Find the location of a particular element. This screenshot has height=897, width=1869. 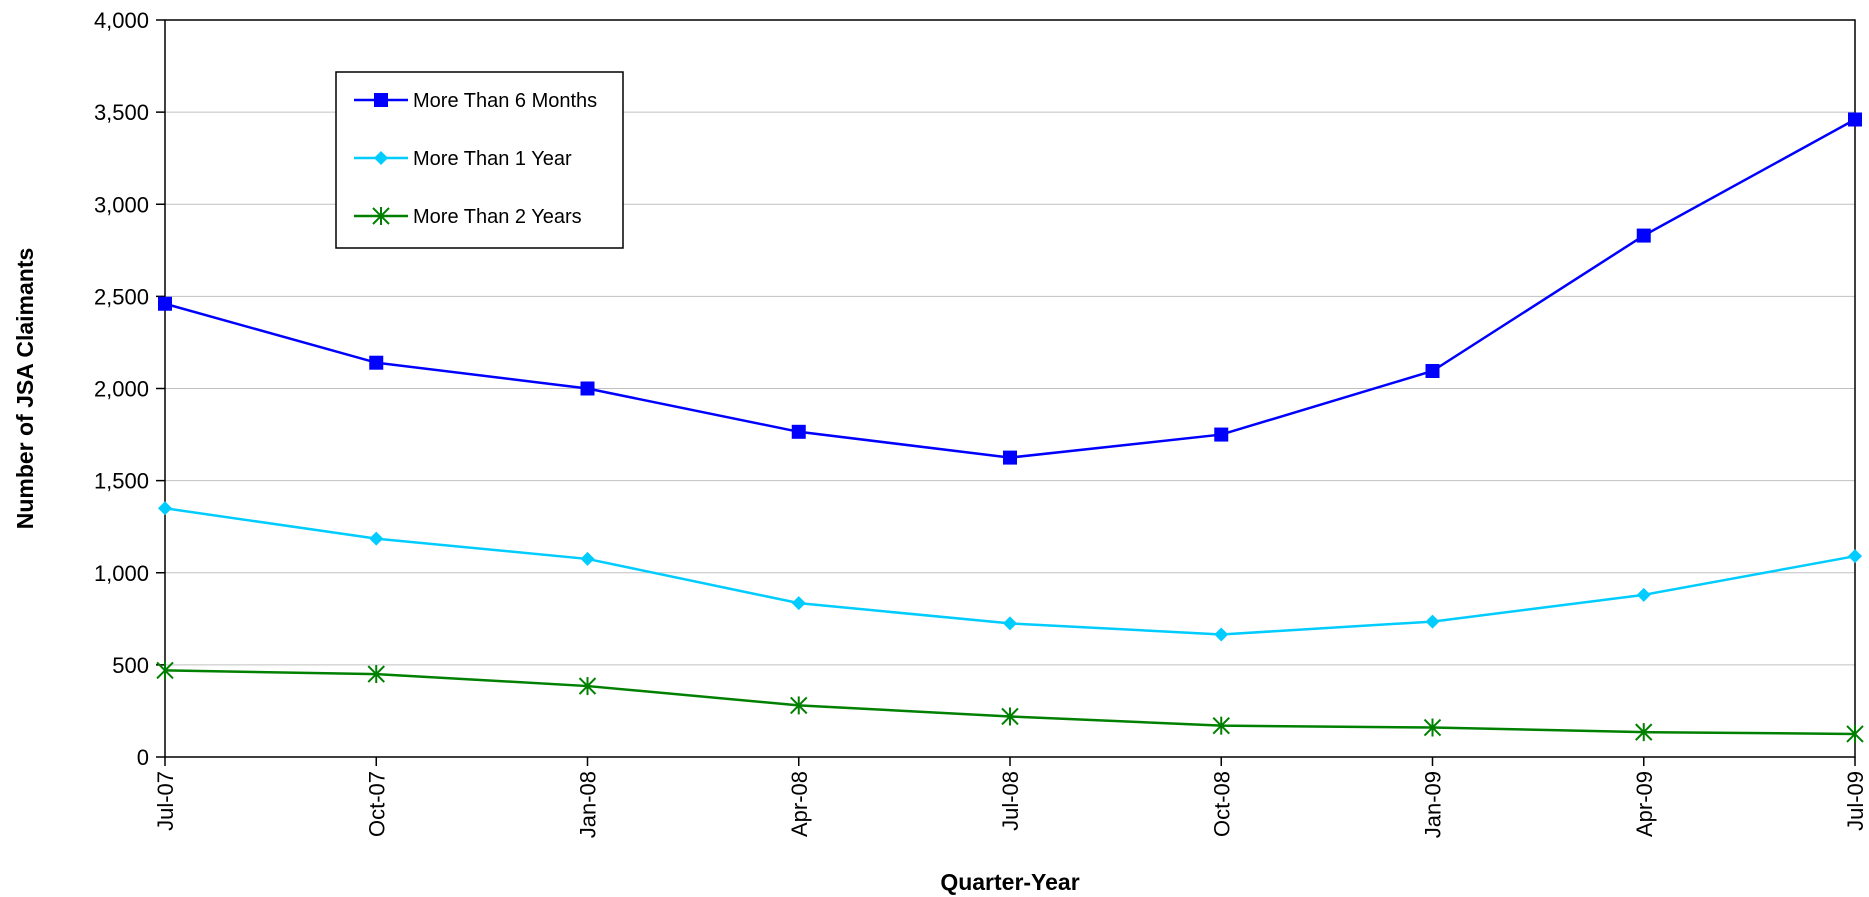

y-tick-label: 2,000 is located at coordinates (121, 389).